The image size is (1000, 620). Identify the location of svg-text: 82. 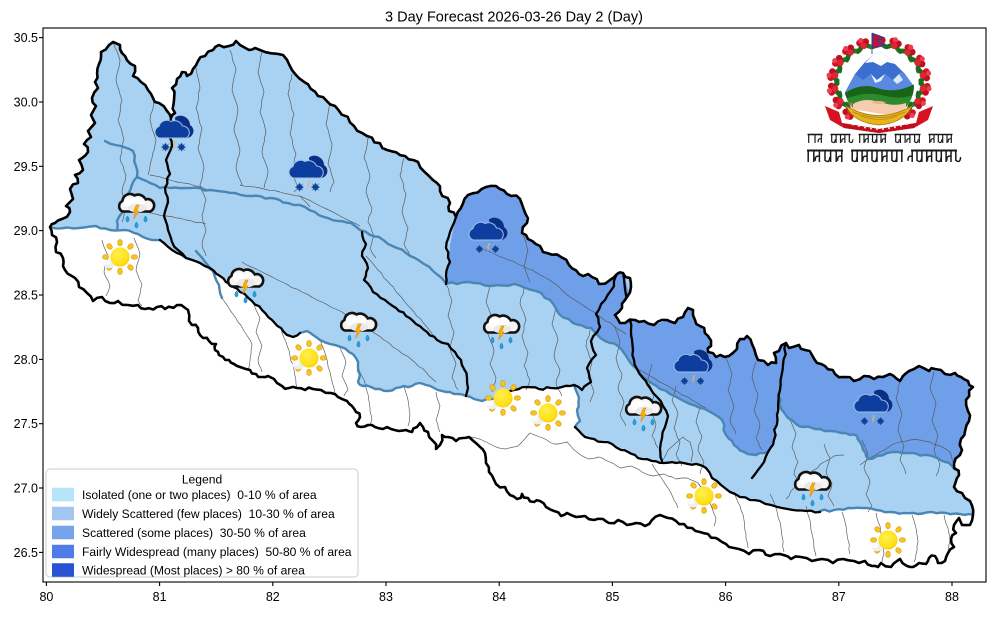
(273, 597).